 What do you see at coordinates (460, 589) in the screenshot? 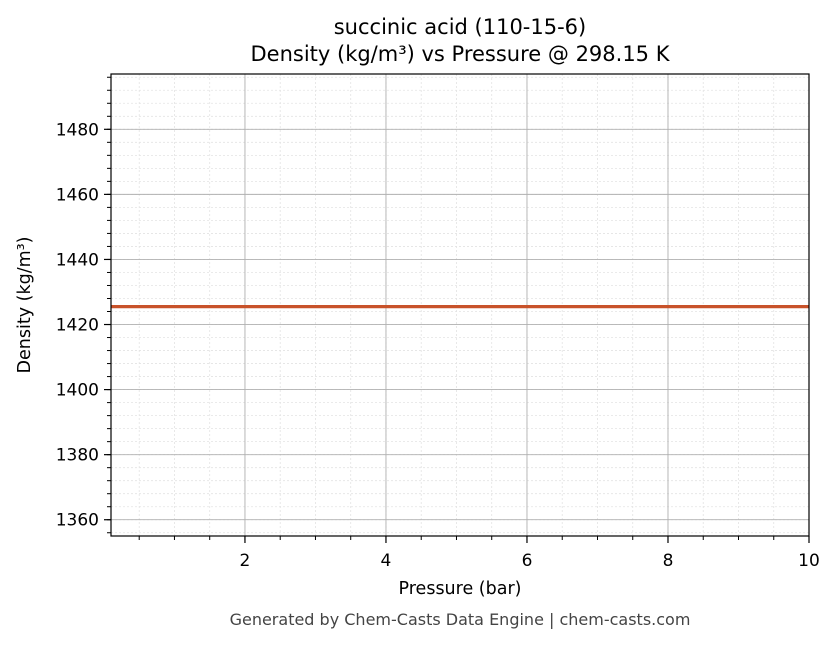
I see `x-axis-label: Pressure (bar)` at bounding box center [460, 589].